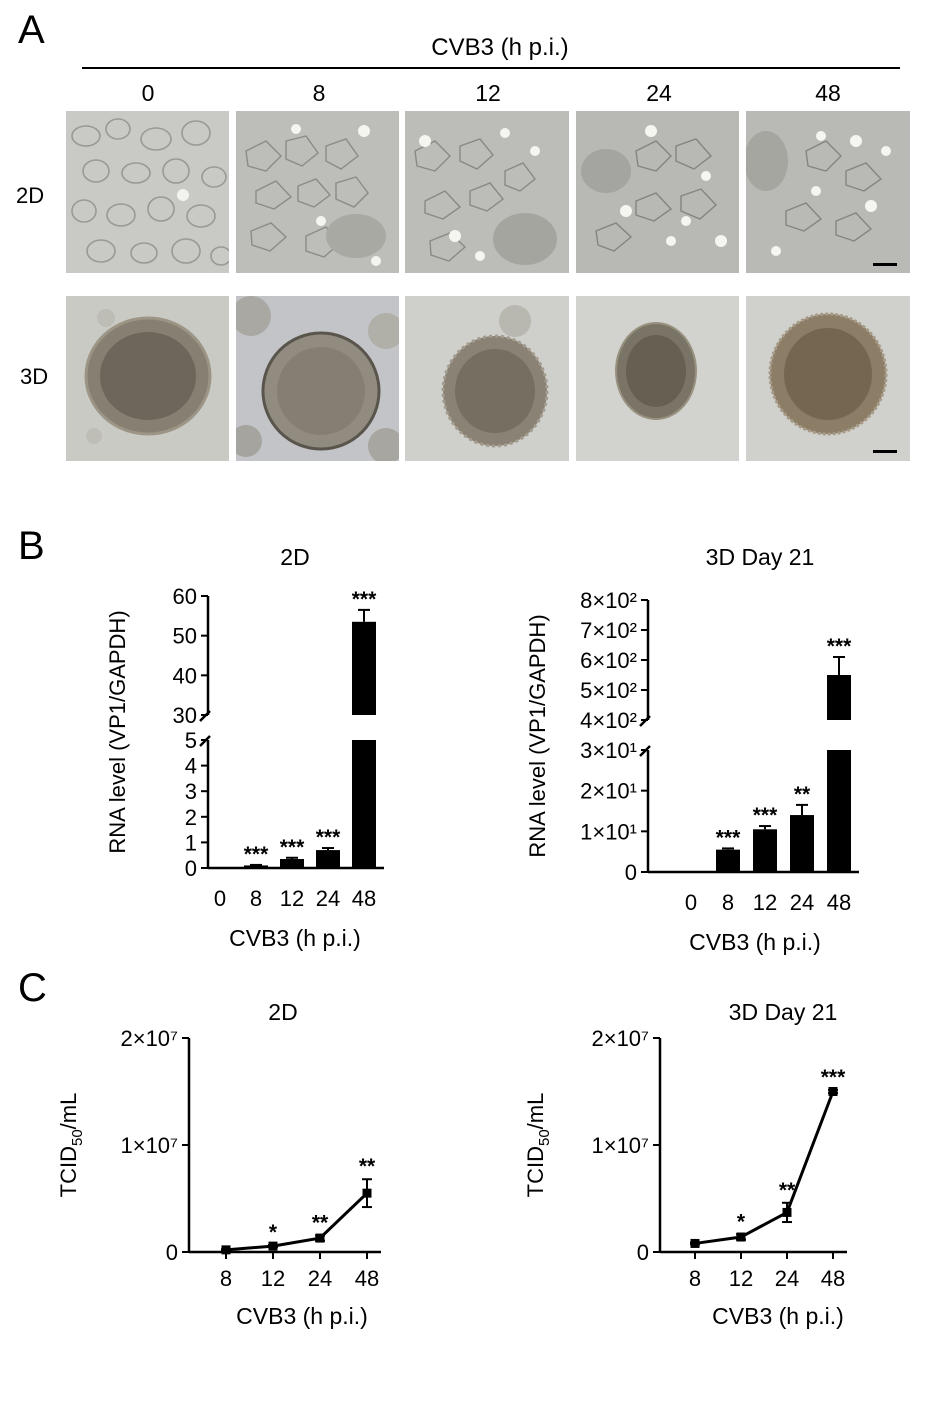 The width and height of the screenshot is (926, 1406). What do you see at coordinates (185, 715) in the screenshot?
I see `y-tick-label: 30` at bounding box center [185, 715].